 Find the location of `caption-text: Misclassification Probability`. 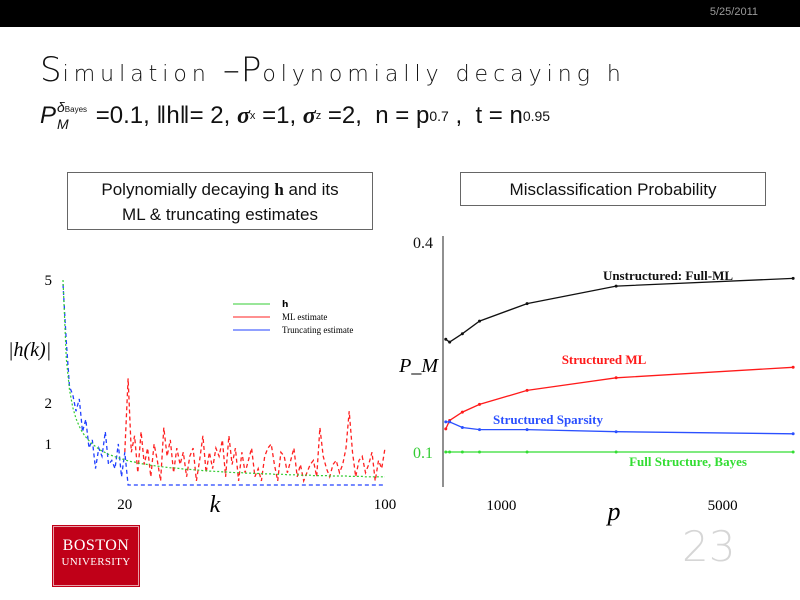

caption-text: Misclassification Probability is located at coordinates (613, 189).